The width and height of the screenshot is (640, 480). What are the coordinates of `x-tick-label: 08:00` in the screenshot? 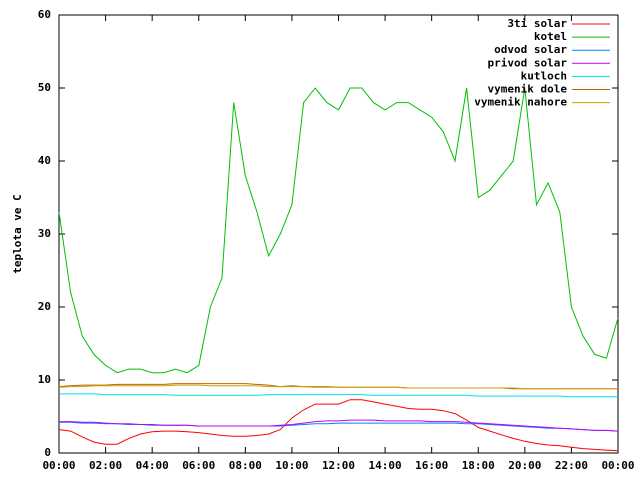 It's located at (245, 465).